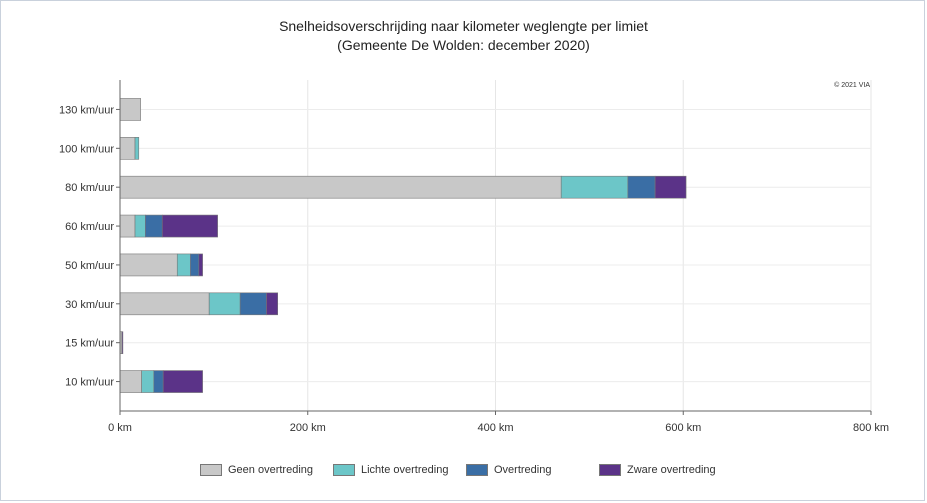 This screenshot has width=927, height=503. Describe the element at coordinates (463, 45) in the screenshot. I see `chart-subtitle: (Gemeente De Wolden: december 2020)` at that location.